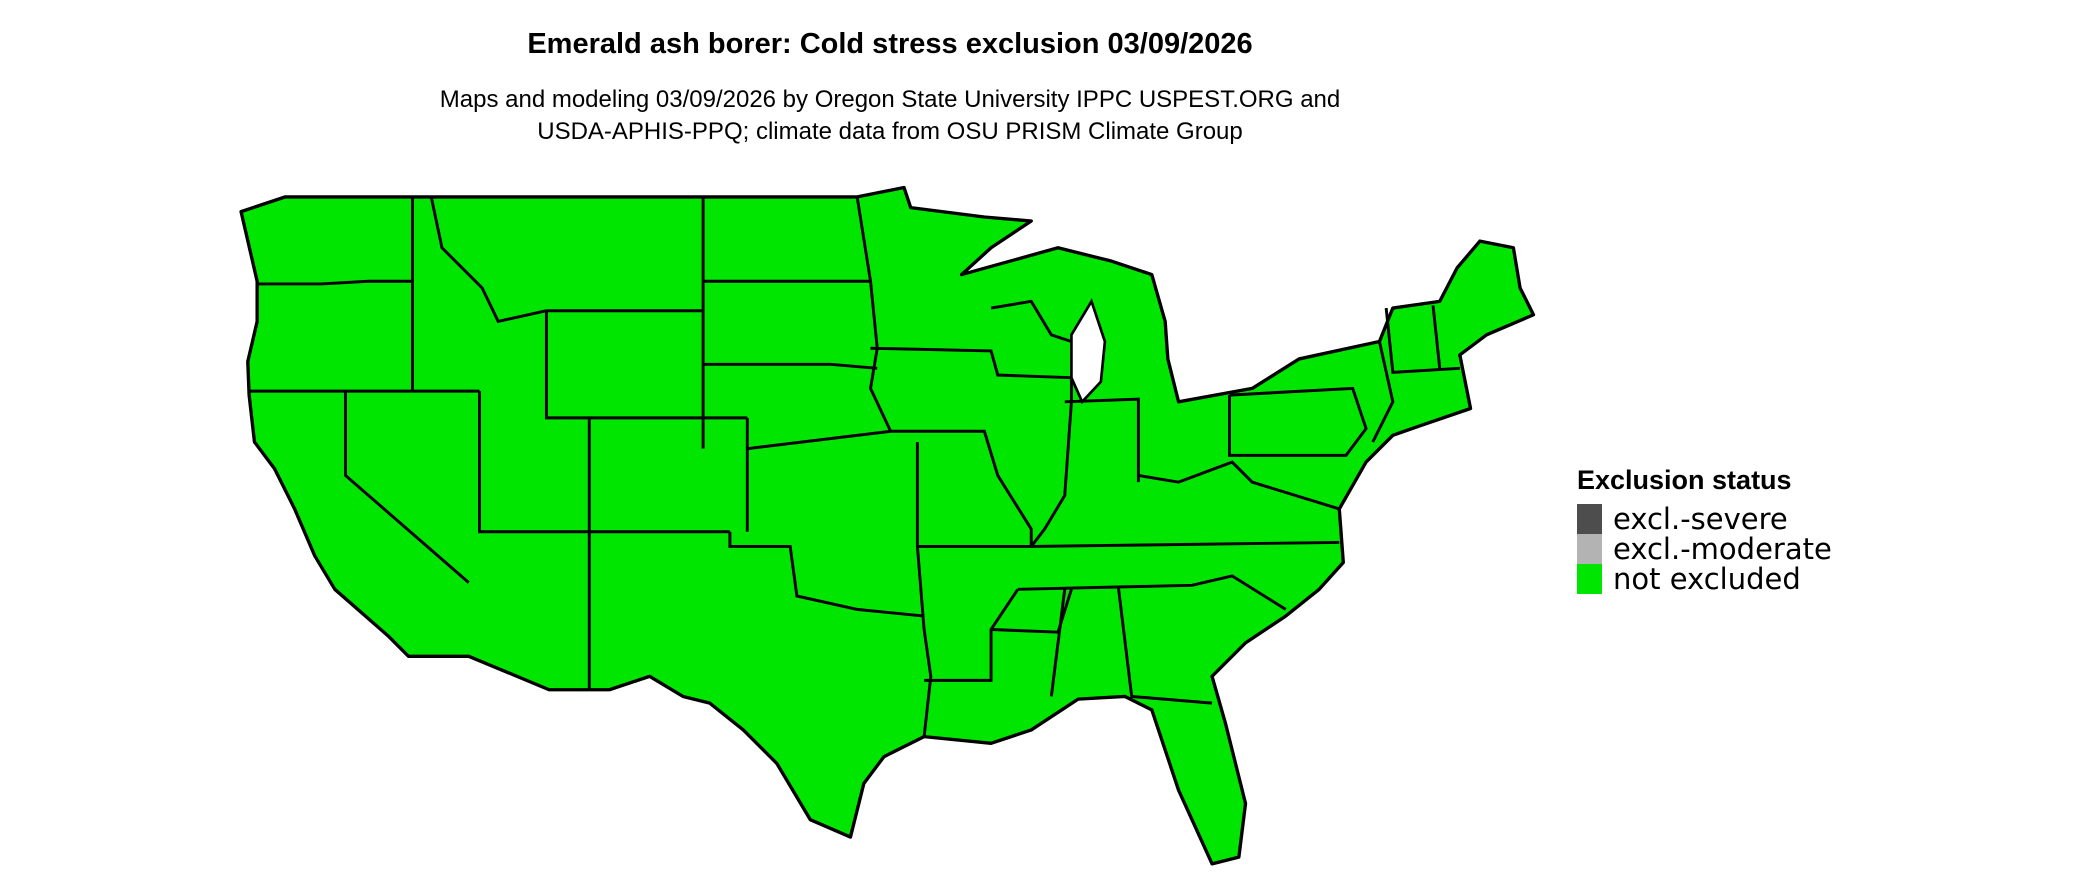 This screenshot has height=892, width=2100. I want to click on legend-label: not excluded, so click(1707, 579).